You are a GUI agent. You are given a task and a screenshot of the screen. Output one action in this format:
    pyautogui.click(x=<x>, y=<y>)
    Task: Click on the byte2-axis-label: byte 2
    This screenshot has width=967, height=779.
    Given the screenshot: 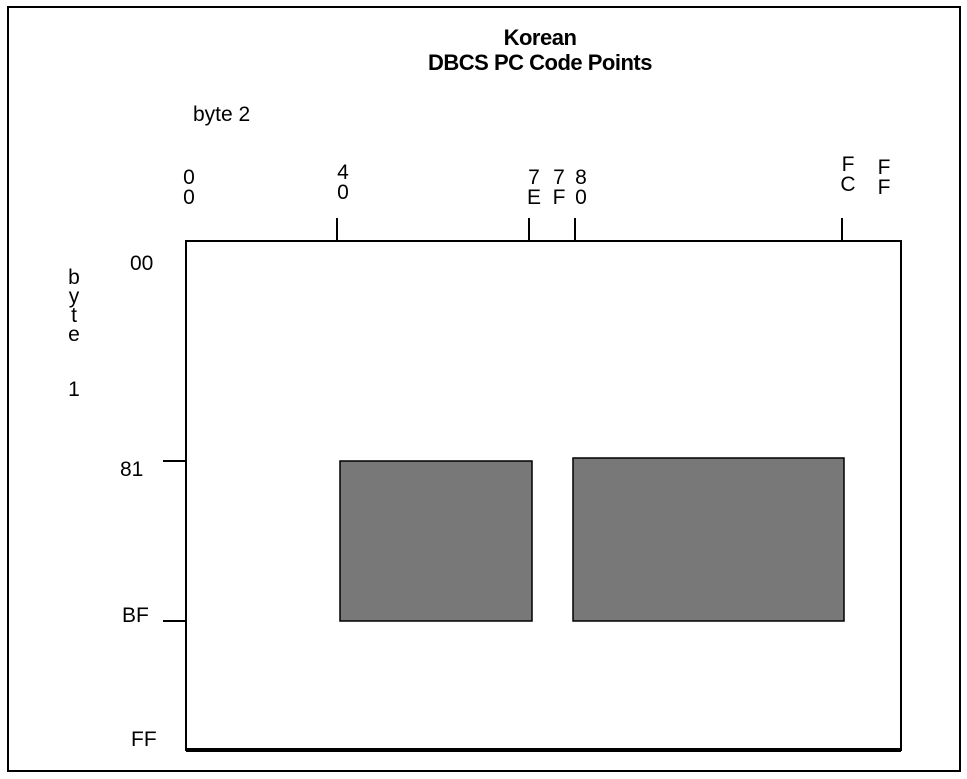 What is the action you would take?
    pyautogui.click(x=222, y=114)
    